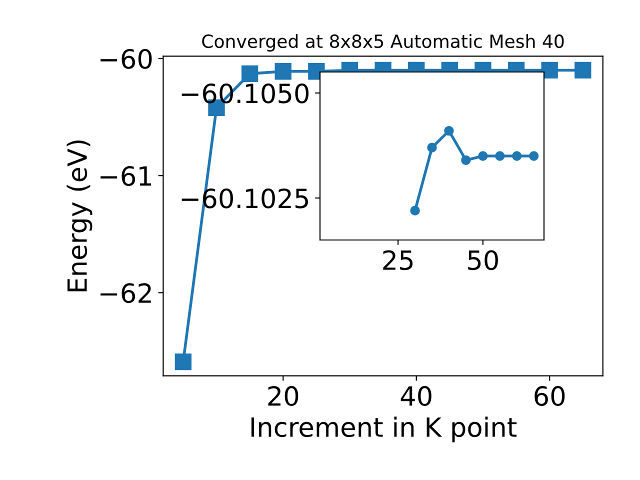 The width and height of the screenshot is (640, 480). What do you see at coordinates (126, 176) in the screenshot?
I see `y-tick-label: −61` at bounding box center [126, 176].